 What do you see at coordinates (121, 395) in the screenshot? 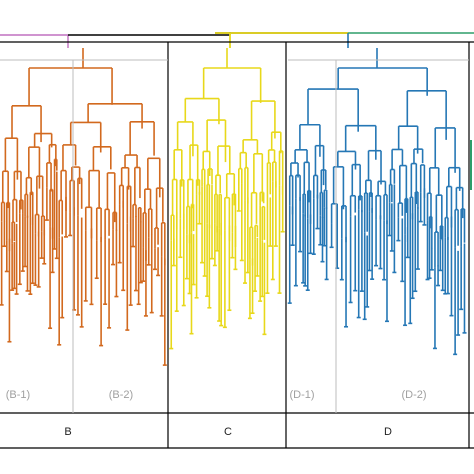
I see `subgroup-label-b2: (B-2)` at bounding box center [121, 395].